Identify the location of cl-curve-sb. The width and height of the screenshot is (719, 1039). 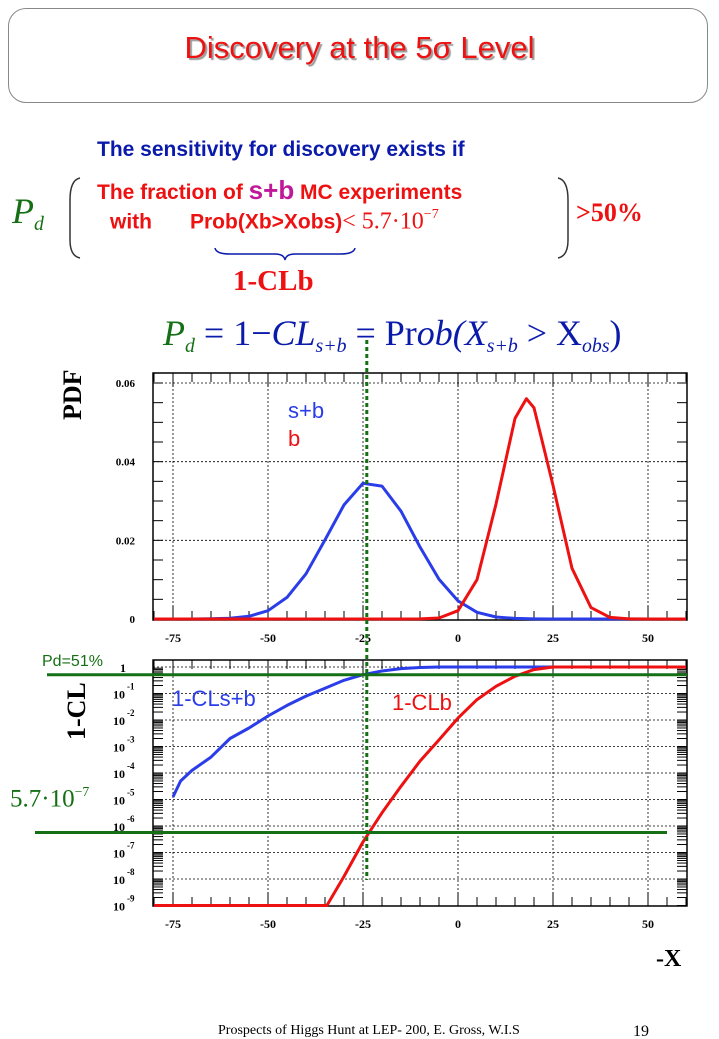
(428, 731).